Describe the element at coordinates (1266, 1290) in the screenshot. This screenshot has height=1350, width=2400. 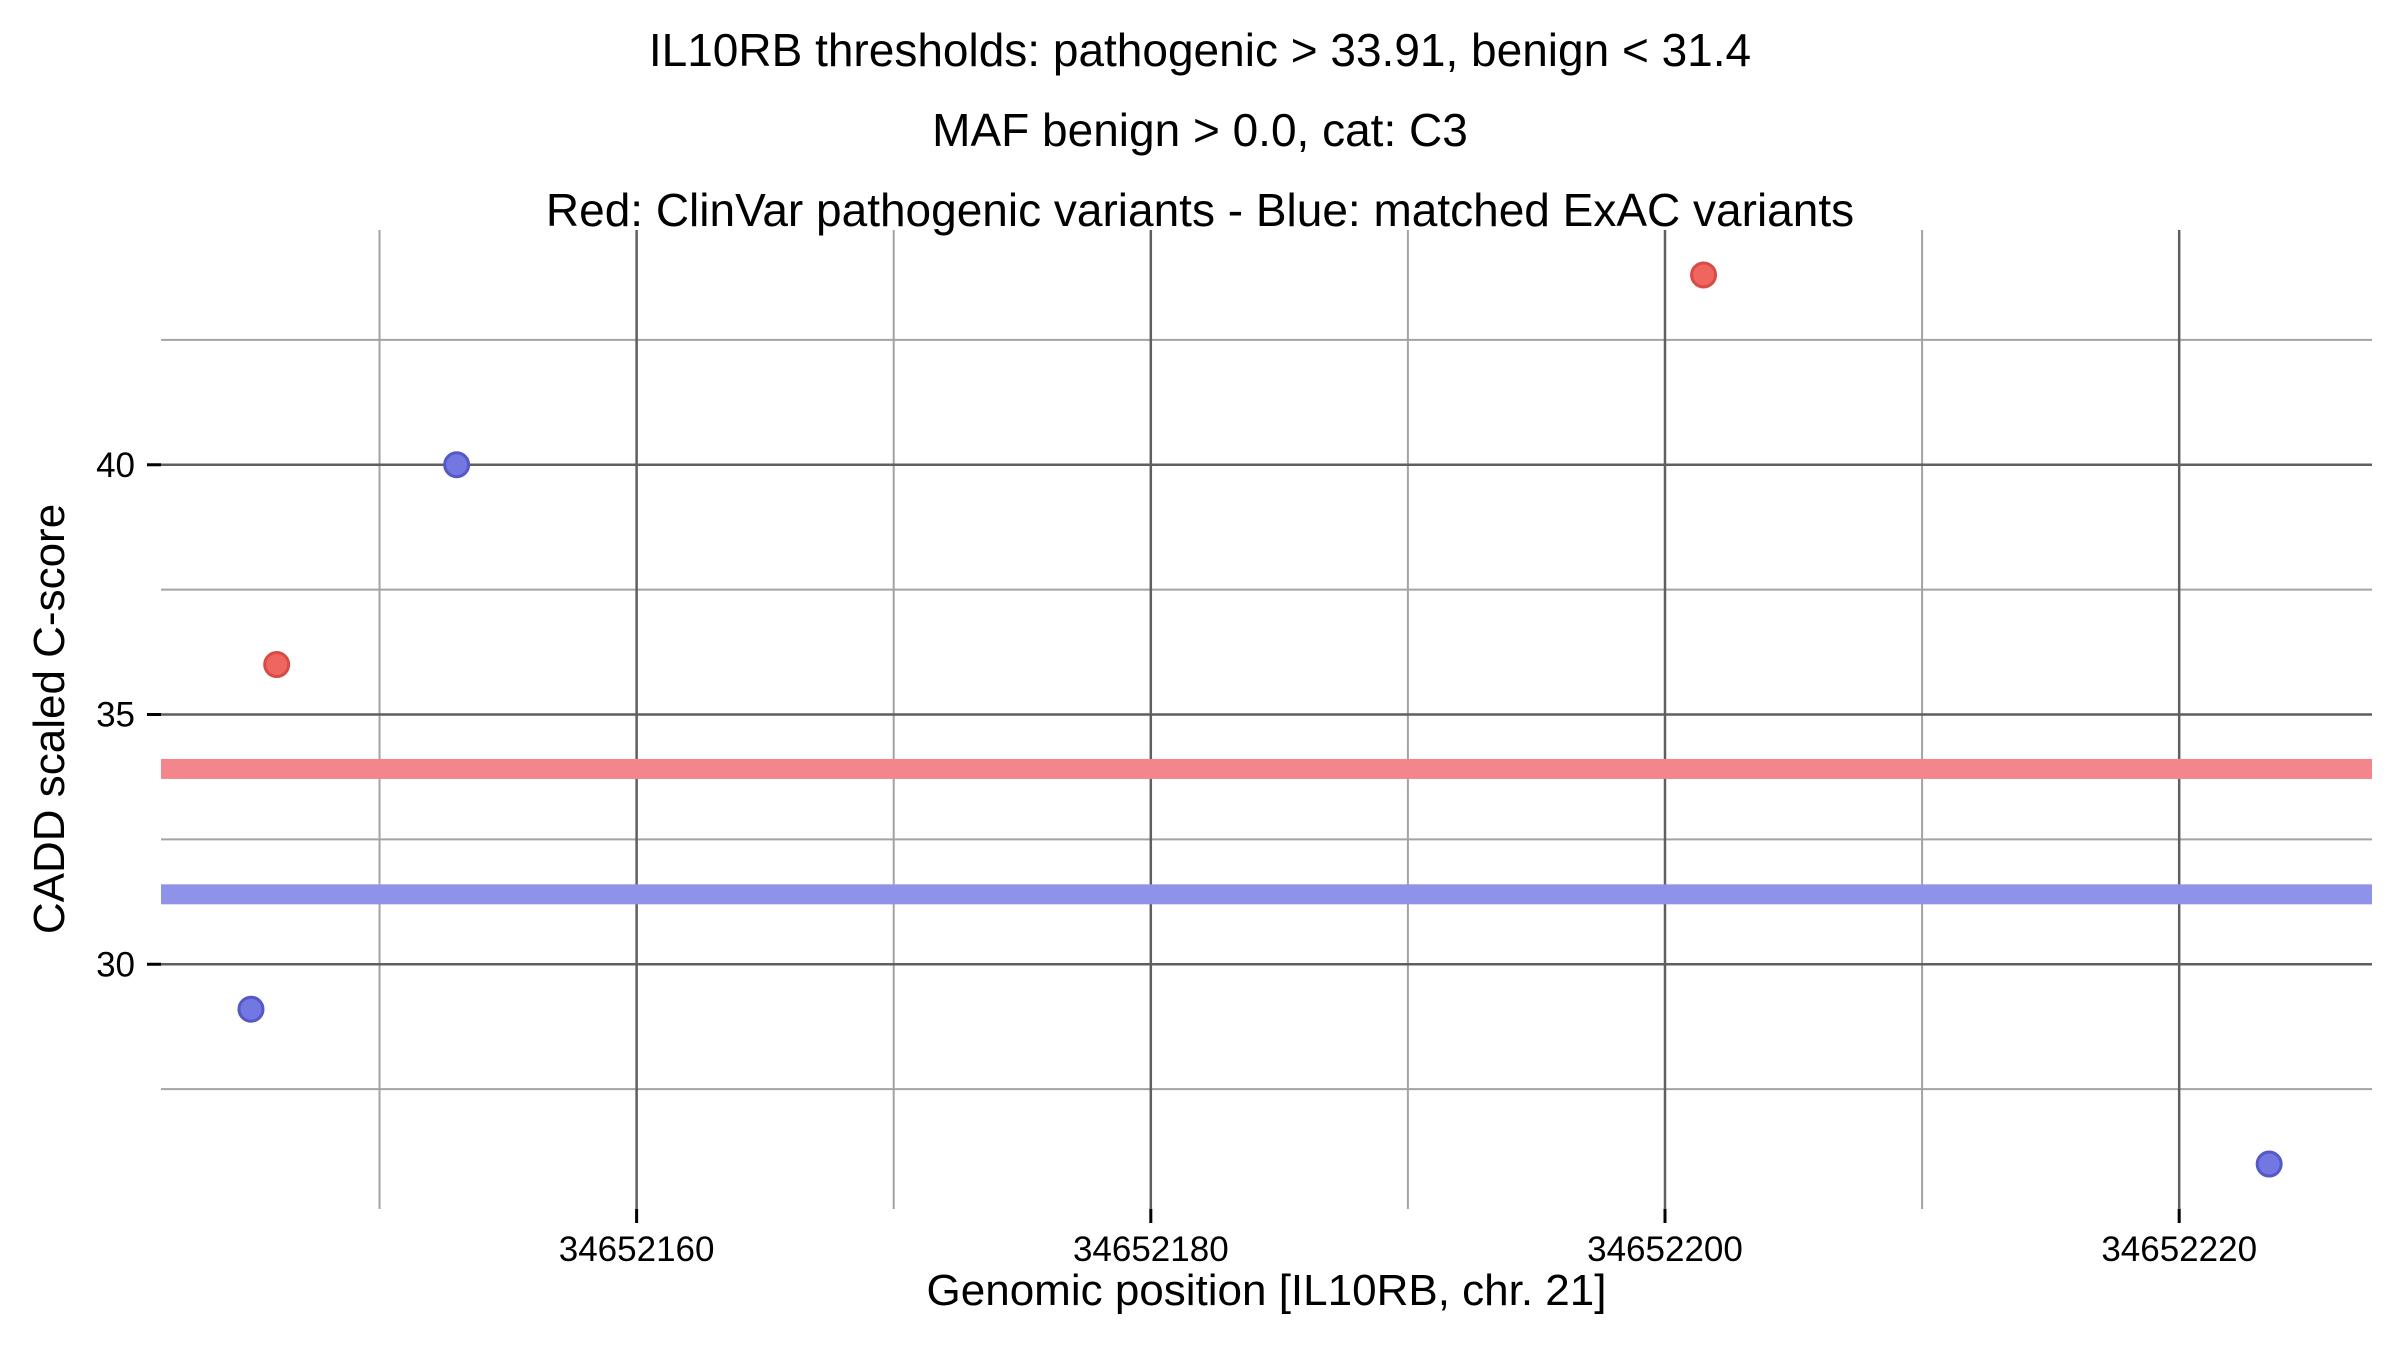
I see `x-axis-label: Genomic position [IL10RB, chr. 21]` at that location.